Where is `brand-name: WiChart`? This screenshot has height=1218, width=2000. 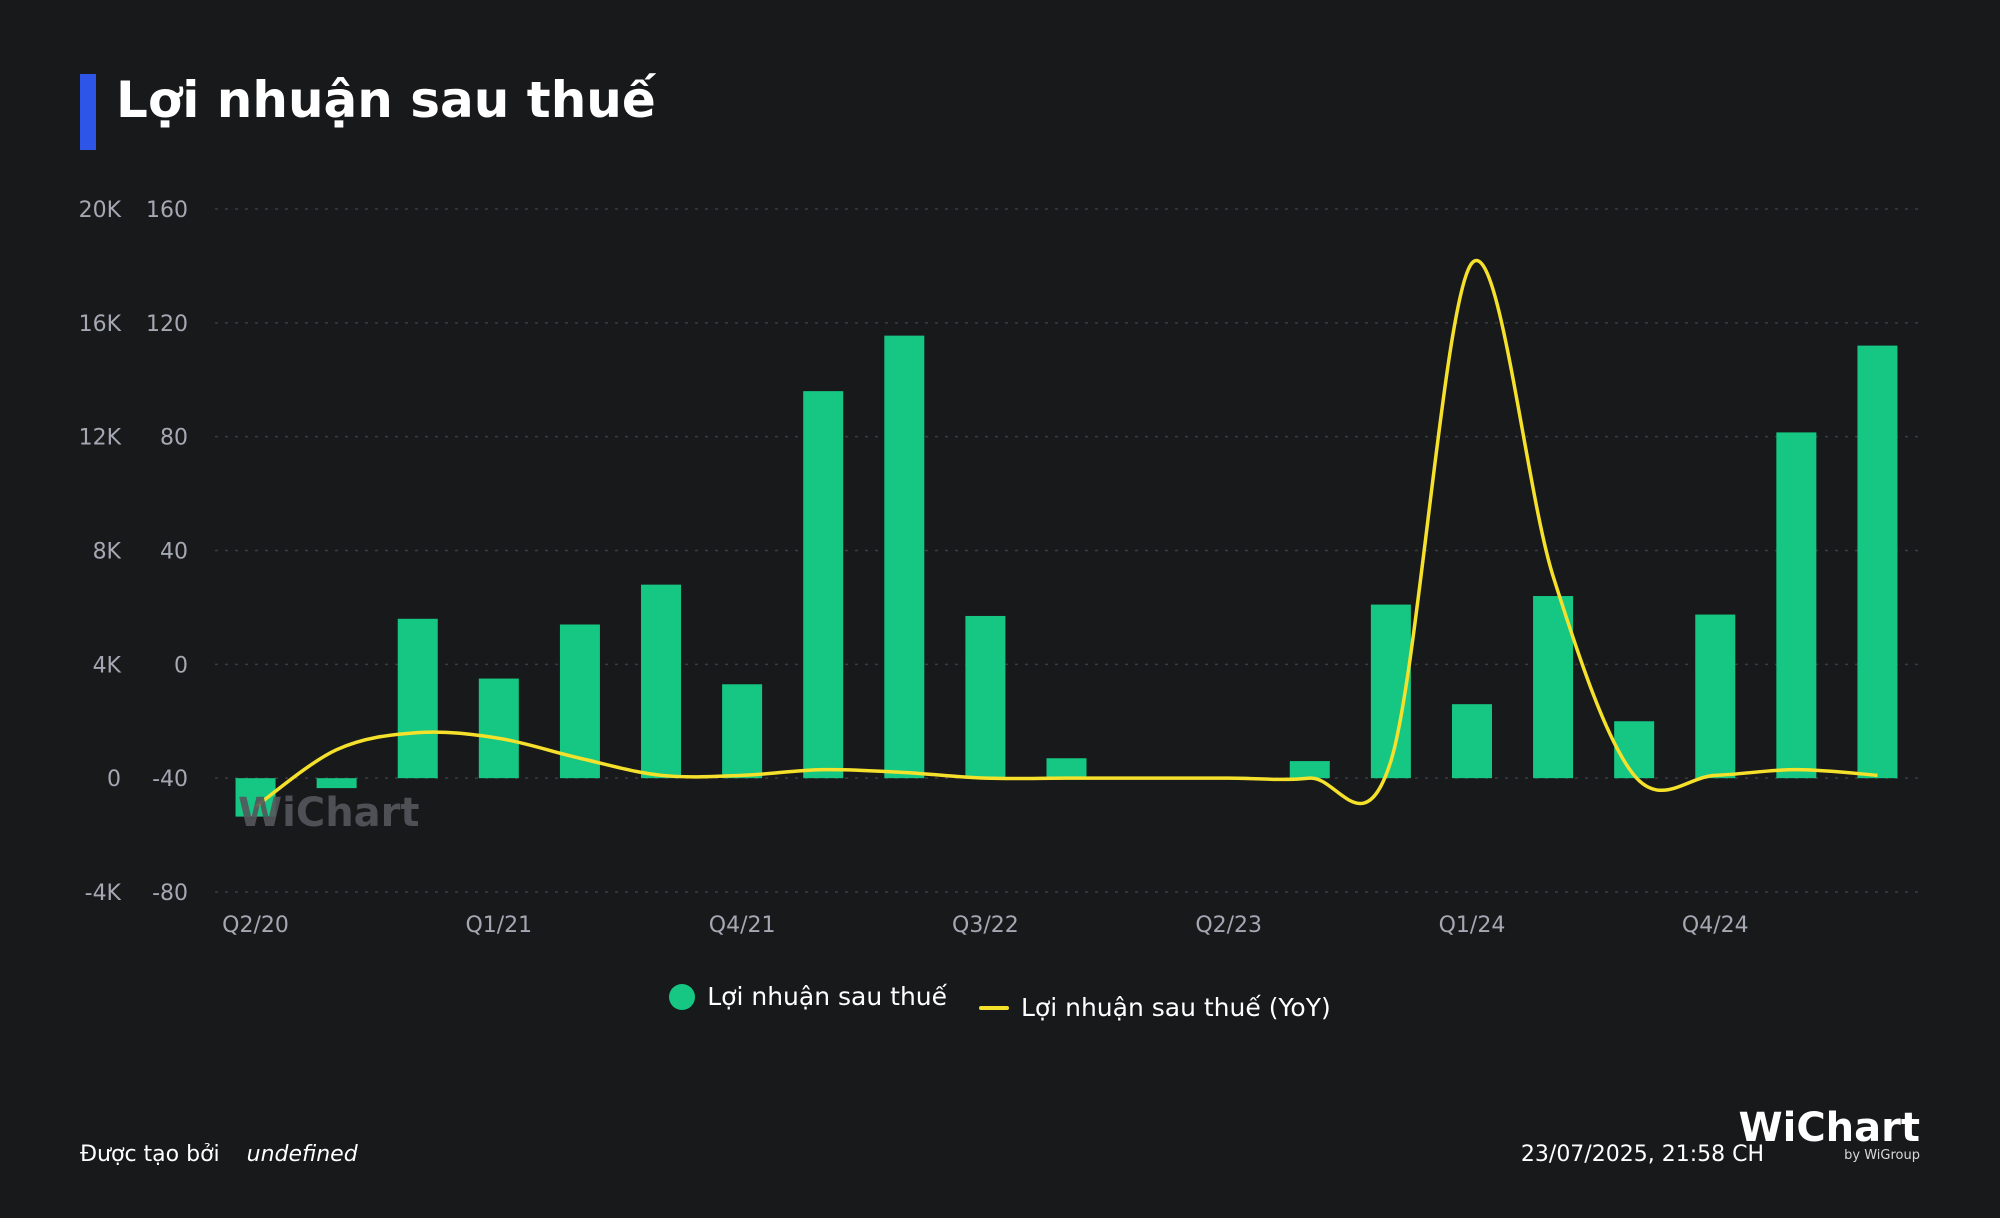
brand-name: WiChart is located at coordinates (1829, 1128).